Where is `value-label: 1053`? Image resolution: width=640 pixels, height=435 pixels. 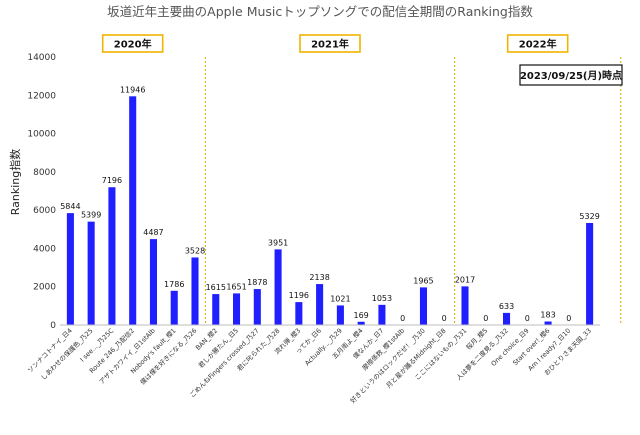
value-label: 1053 is located at coordinates (382, 298).